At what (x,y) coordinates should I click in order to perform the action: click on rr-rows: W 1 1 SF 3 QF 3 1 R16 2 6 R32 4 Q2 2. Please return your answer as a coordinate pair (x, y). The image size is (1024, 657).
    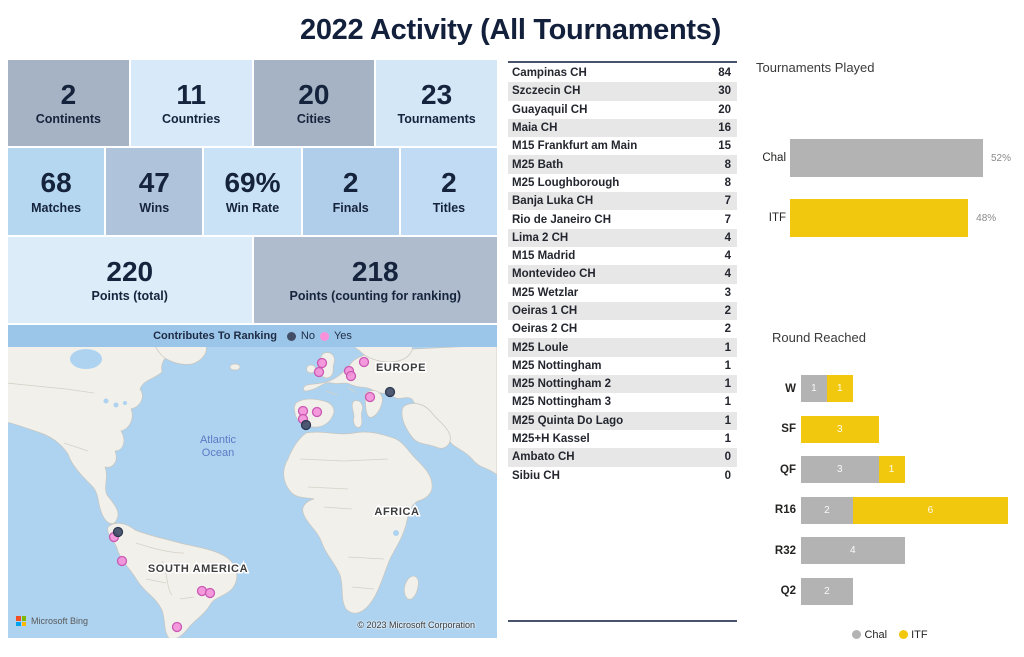
    Looking at the image, I should click on (890, 490).